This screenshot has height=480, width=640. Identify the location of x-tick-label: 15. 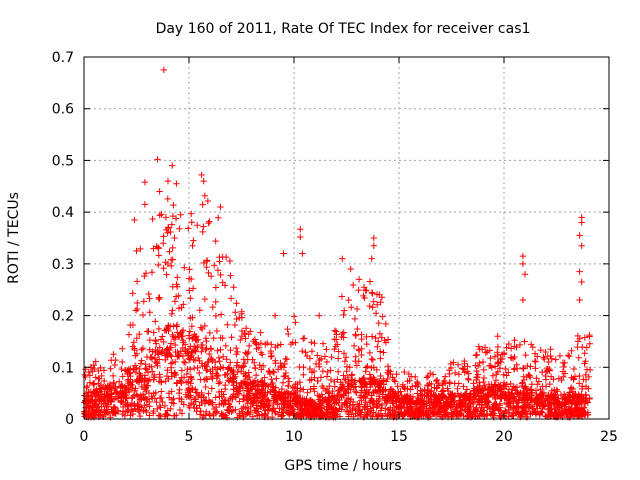
(399, 437).